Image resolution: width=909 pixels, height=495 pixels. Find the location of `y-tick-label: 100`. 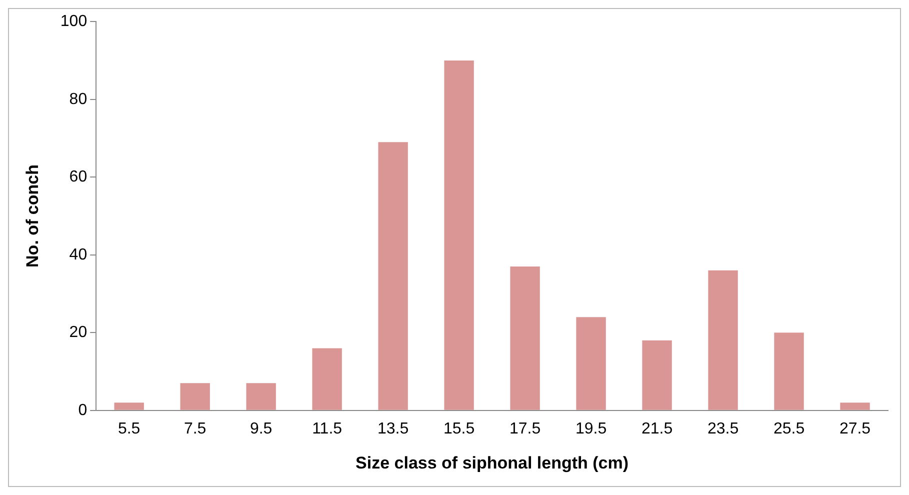

y-tick-label: 100 is located at coordinates (74, 21).